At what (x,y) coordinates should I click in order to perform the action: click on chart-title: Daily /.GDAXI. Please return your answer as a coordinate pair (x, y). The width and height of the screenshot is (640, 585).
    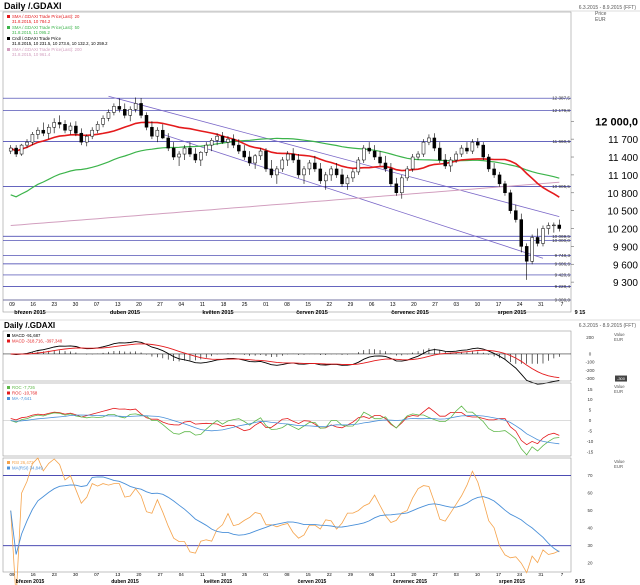
    Looking at the image, I should click on (33, 6).